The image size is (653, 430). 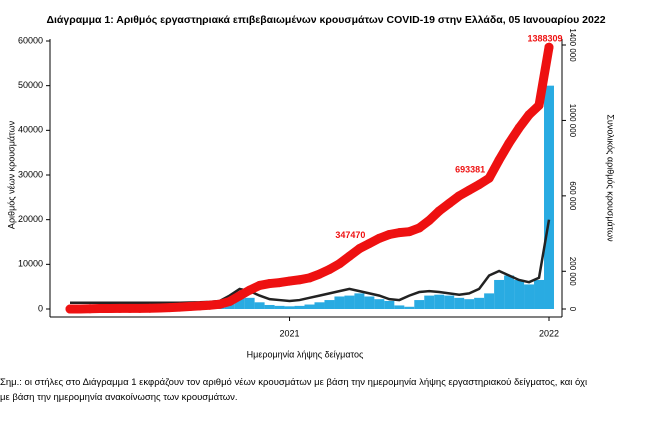 I want to click on x-tick-label: 2022, so click(x=549, y=333).